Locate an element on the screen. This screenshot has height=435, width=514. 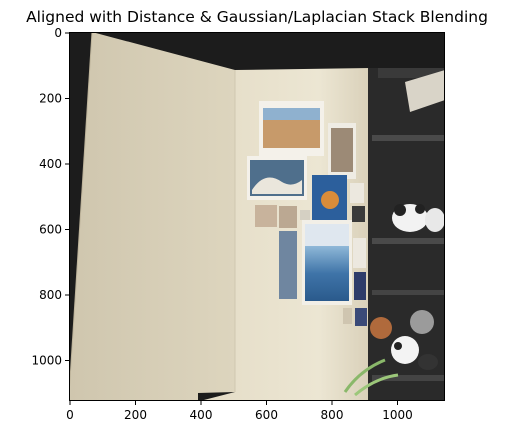
wall-pictures is located at coordinates (307, 213).